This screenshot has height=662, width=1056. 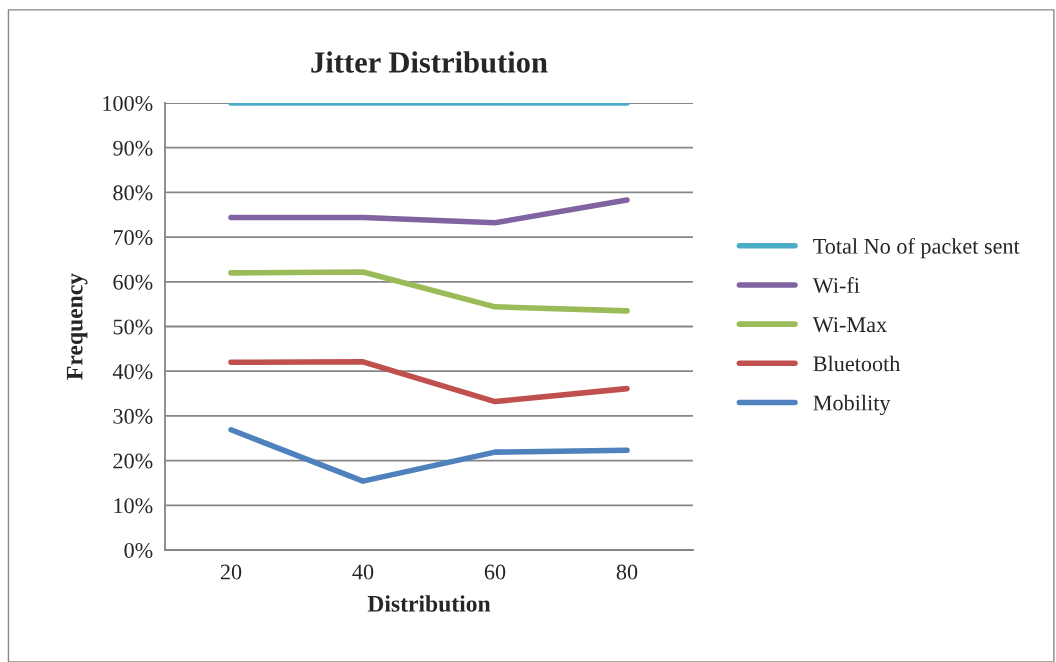 What do you see at coordinates (133, 327) in the screenshot?
I see `y-tick-label: 50%` at bounding box center [133, 327].